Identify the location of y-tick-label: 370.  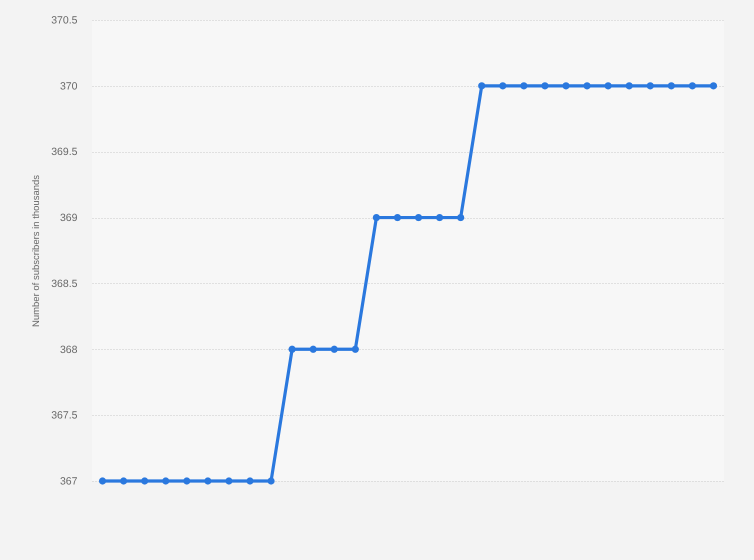
(69, 86).